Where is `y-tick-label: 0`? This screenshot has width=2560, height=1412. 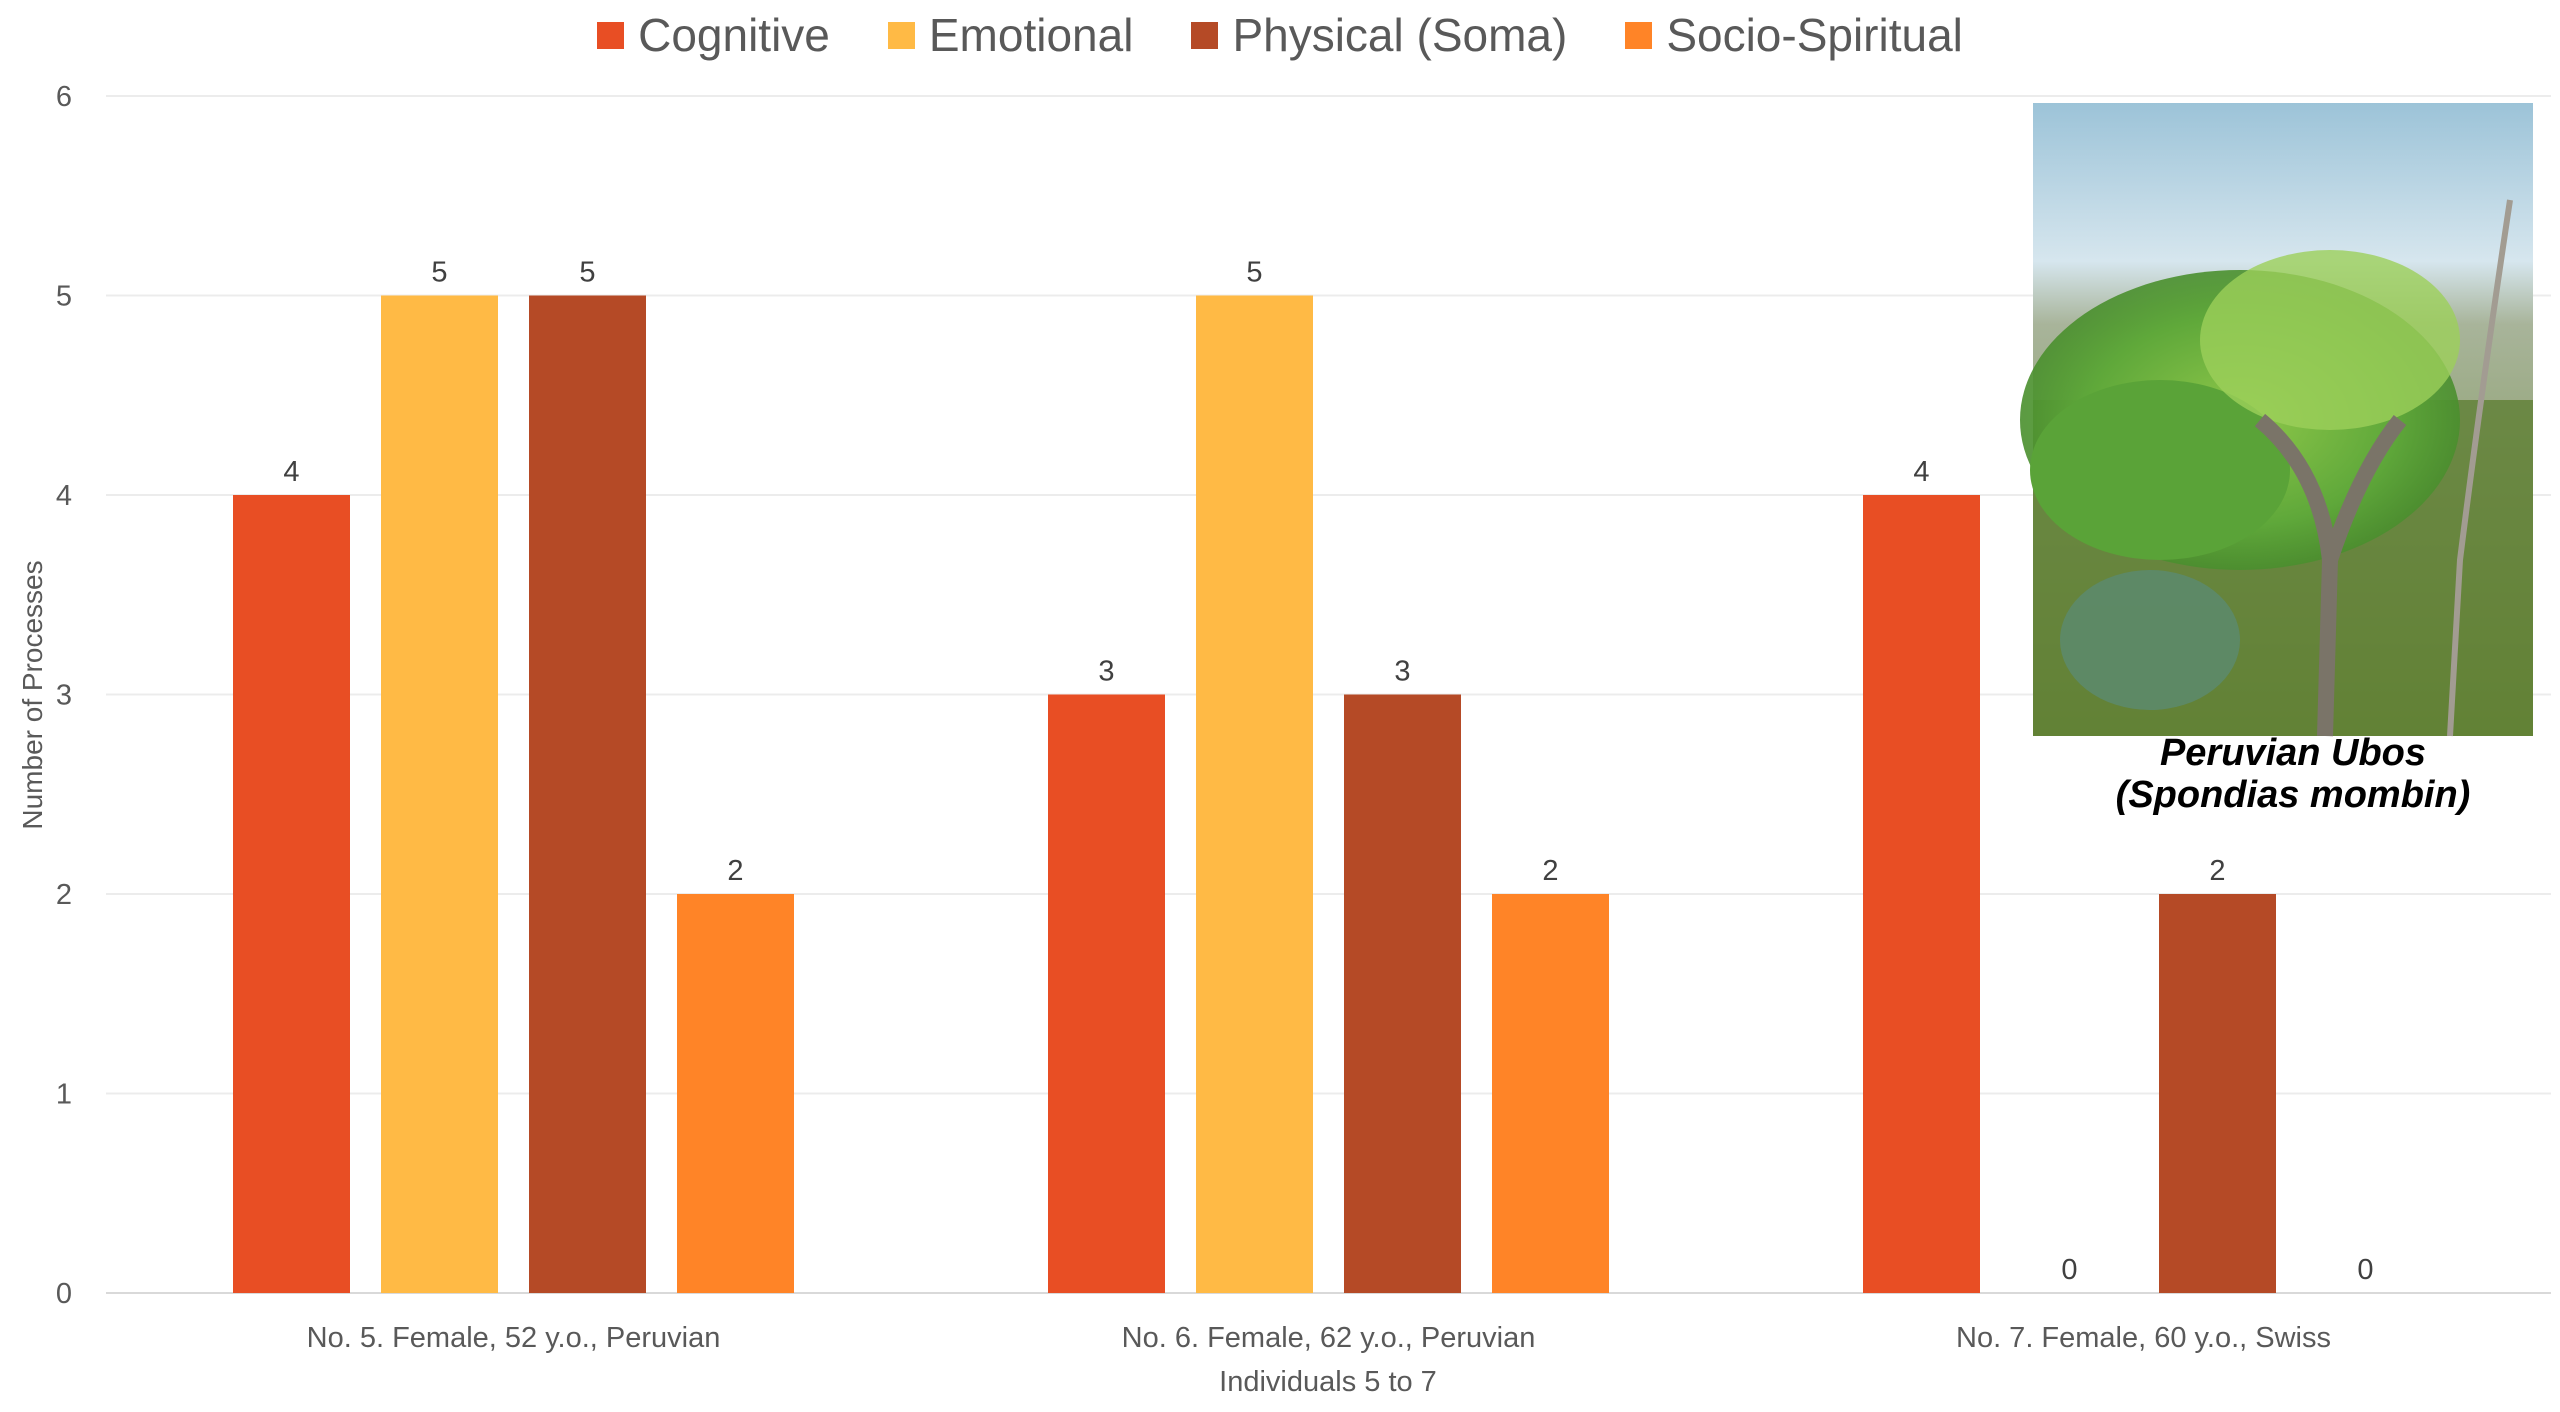
y-tick-label: 0 is located at coordinates (64, 1294).